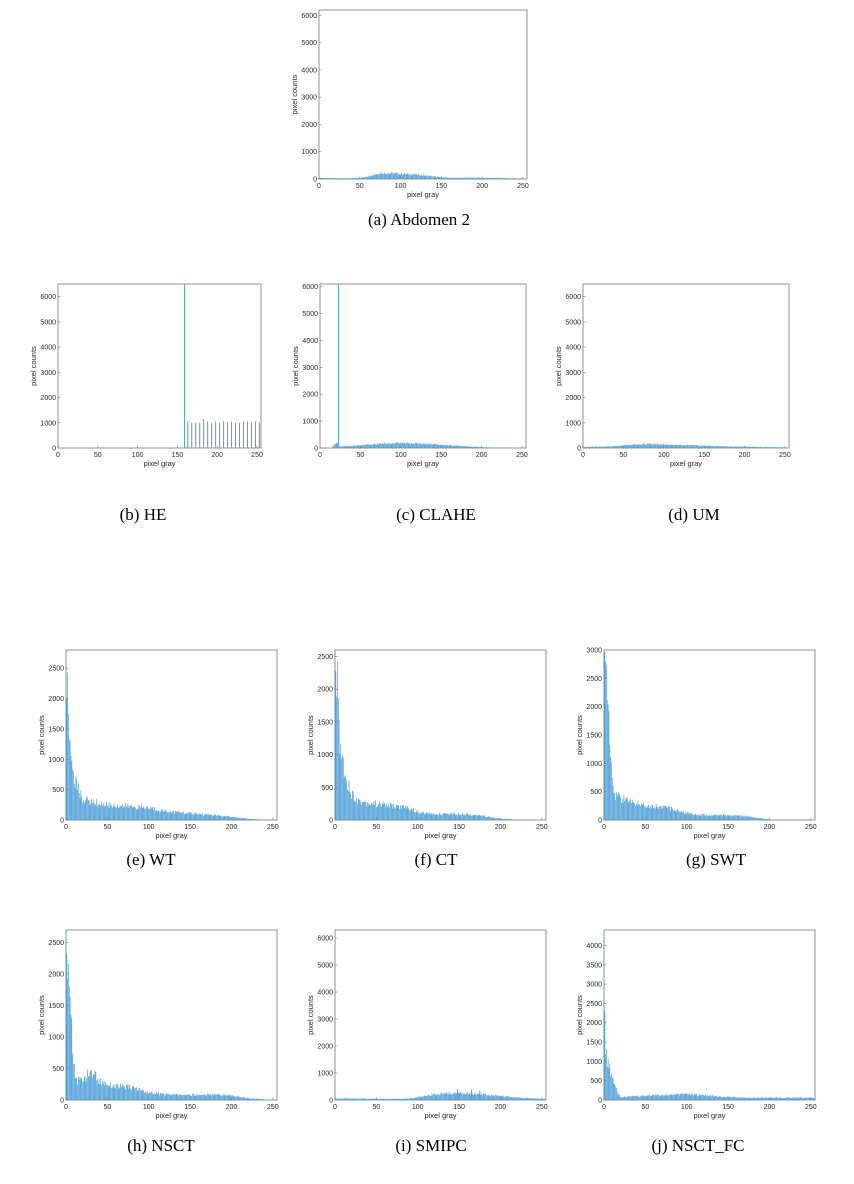  Describe the element at coordinates (310, 314) in the screenshot. I see `y-tick-label: 5000` at that location.